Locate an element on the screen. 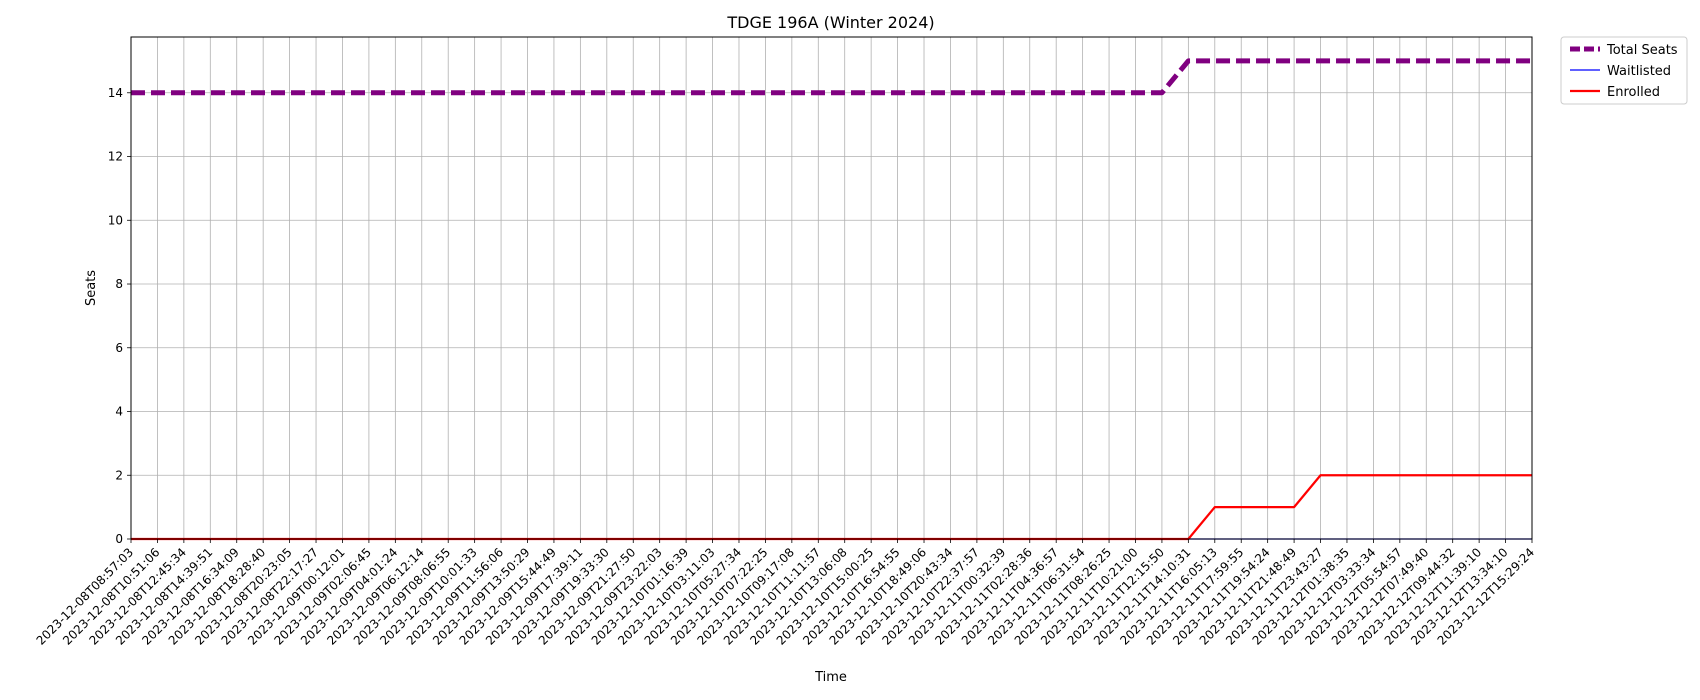 This screenshot has height=700, width=1700. y-axis-label: Seats is located at coordinates (91, 288).